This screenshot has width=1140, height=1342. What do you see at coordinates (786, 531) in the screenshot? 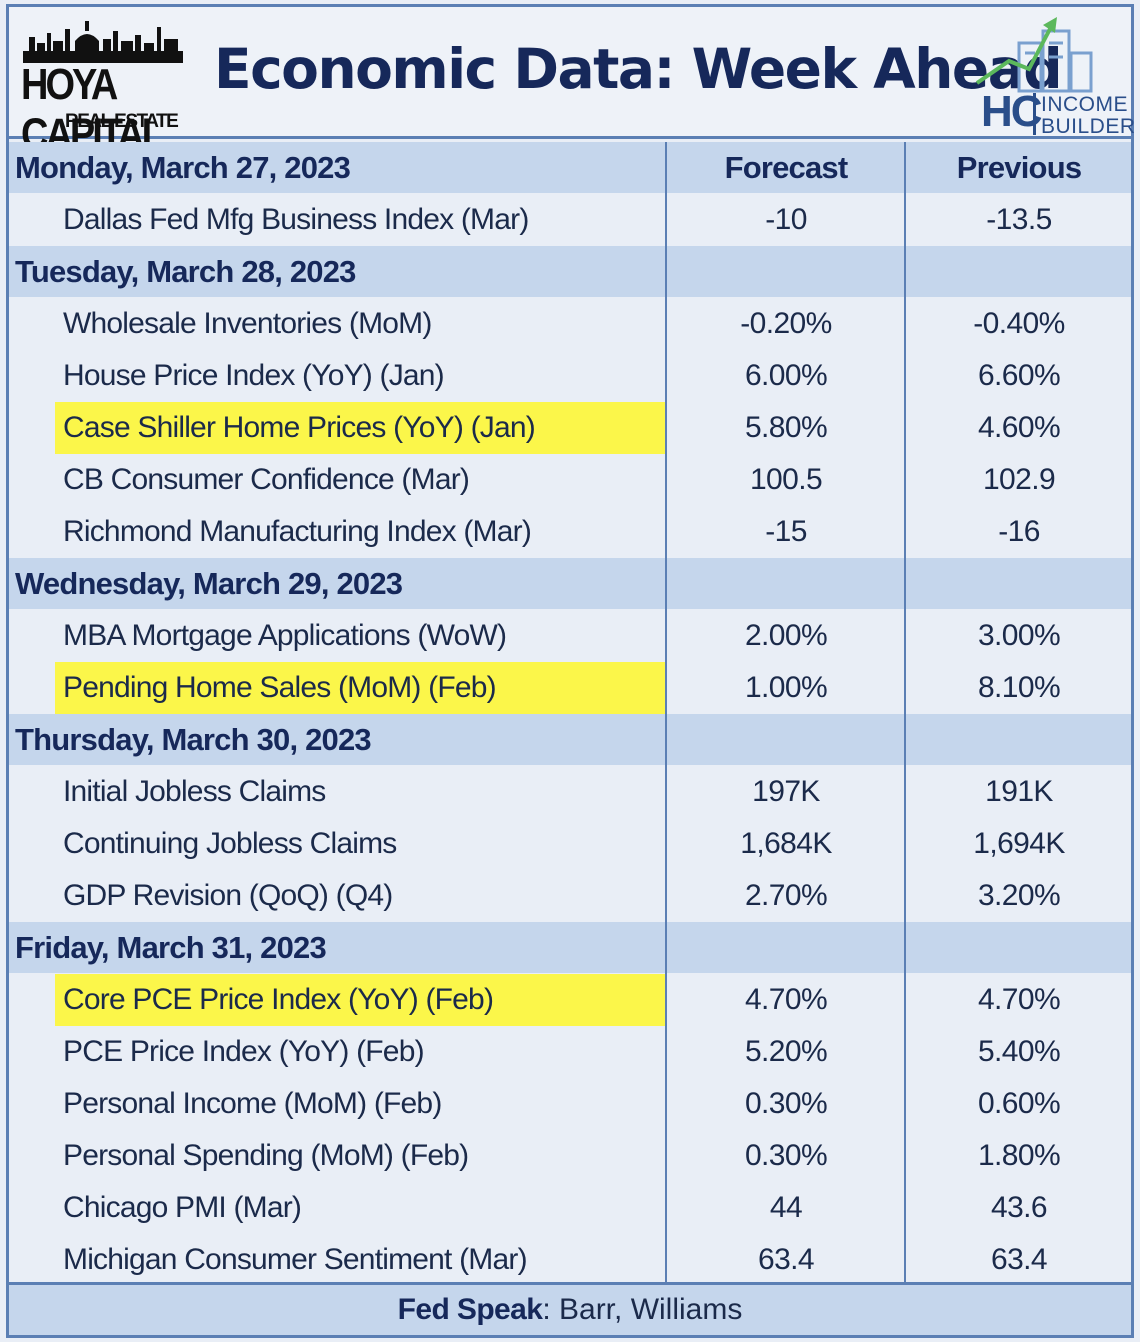
I see `forecast-value: -15` at bounding box center [786, 531].